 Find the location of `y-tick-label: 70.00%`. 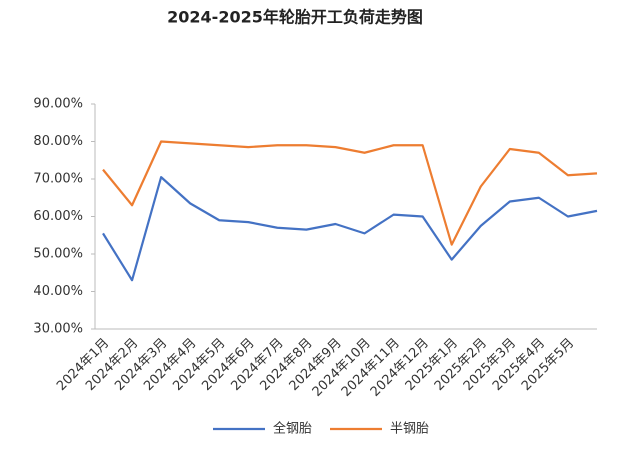

y-tick-label: 70.00% is located at coordinates (58, 179).